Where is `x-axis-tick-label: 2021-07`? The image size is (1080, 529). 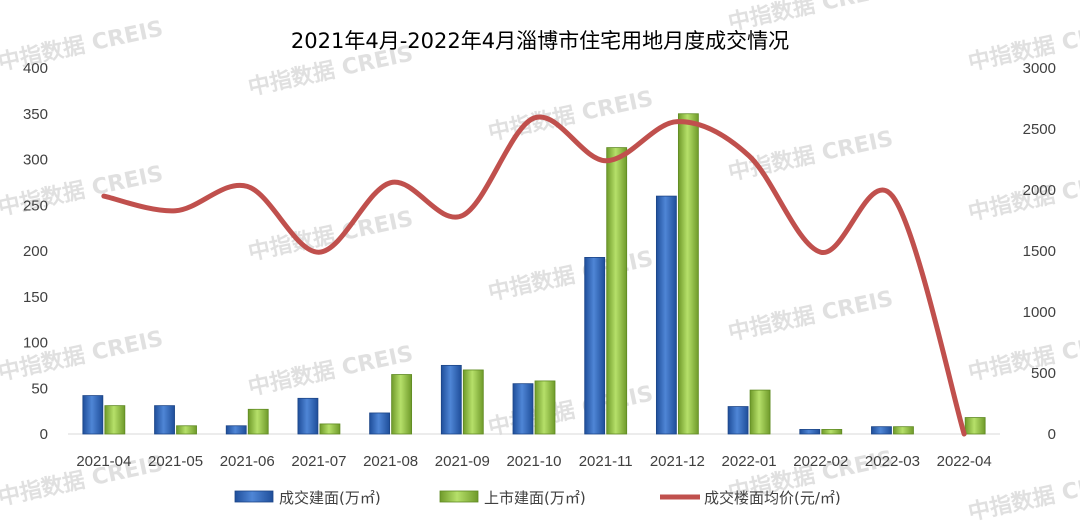 x-axis-tick-label: 2021-07 is located at coordinates (318, 461).